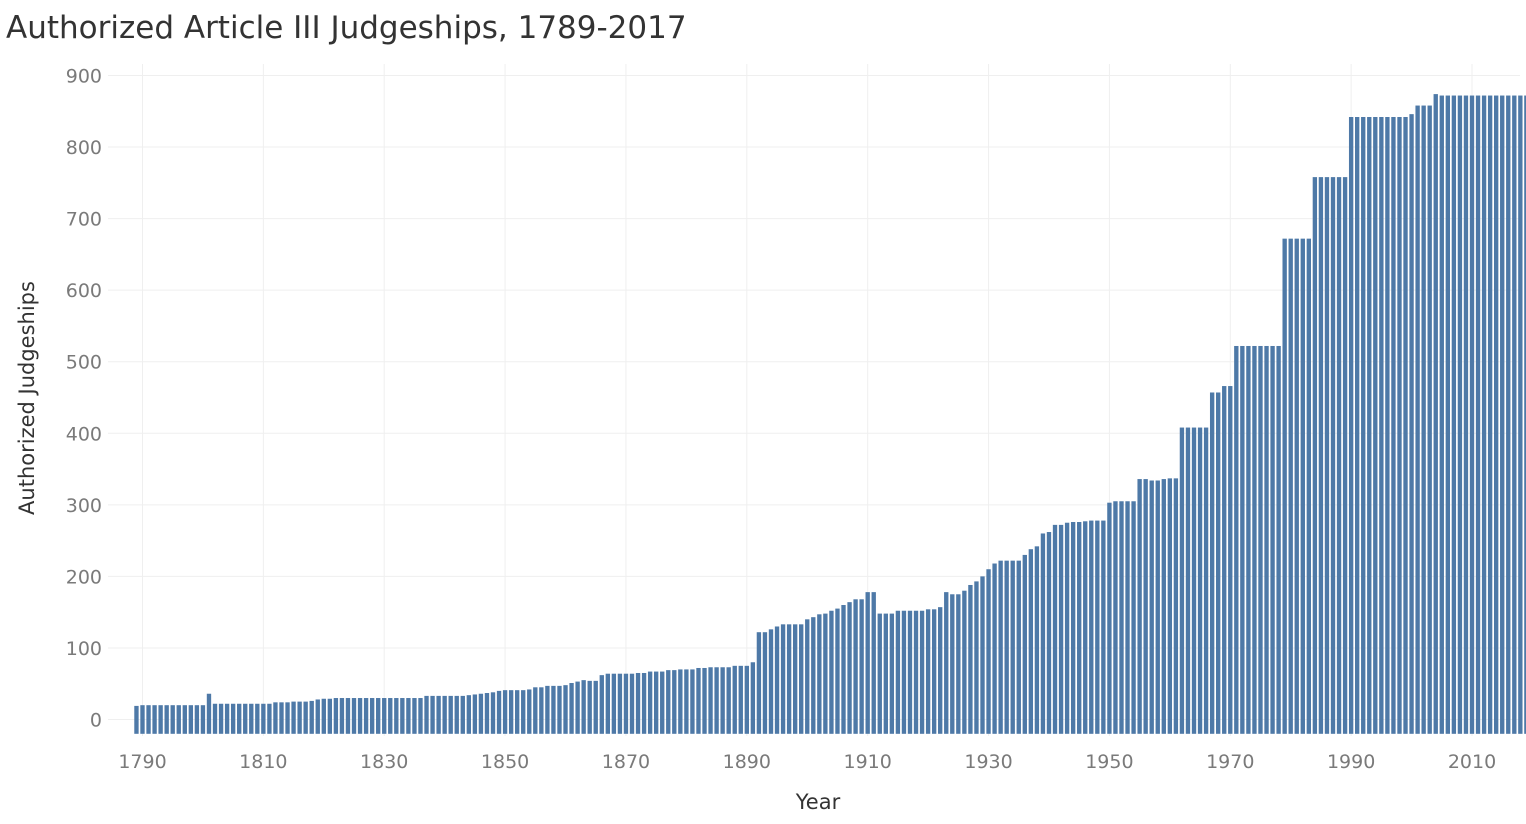 Image resolution: width=1526 pixels, height=824 pixels. I want to click on x-tick-label: 1790, so click(142, 762).